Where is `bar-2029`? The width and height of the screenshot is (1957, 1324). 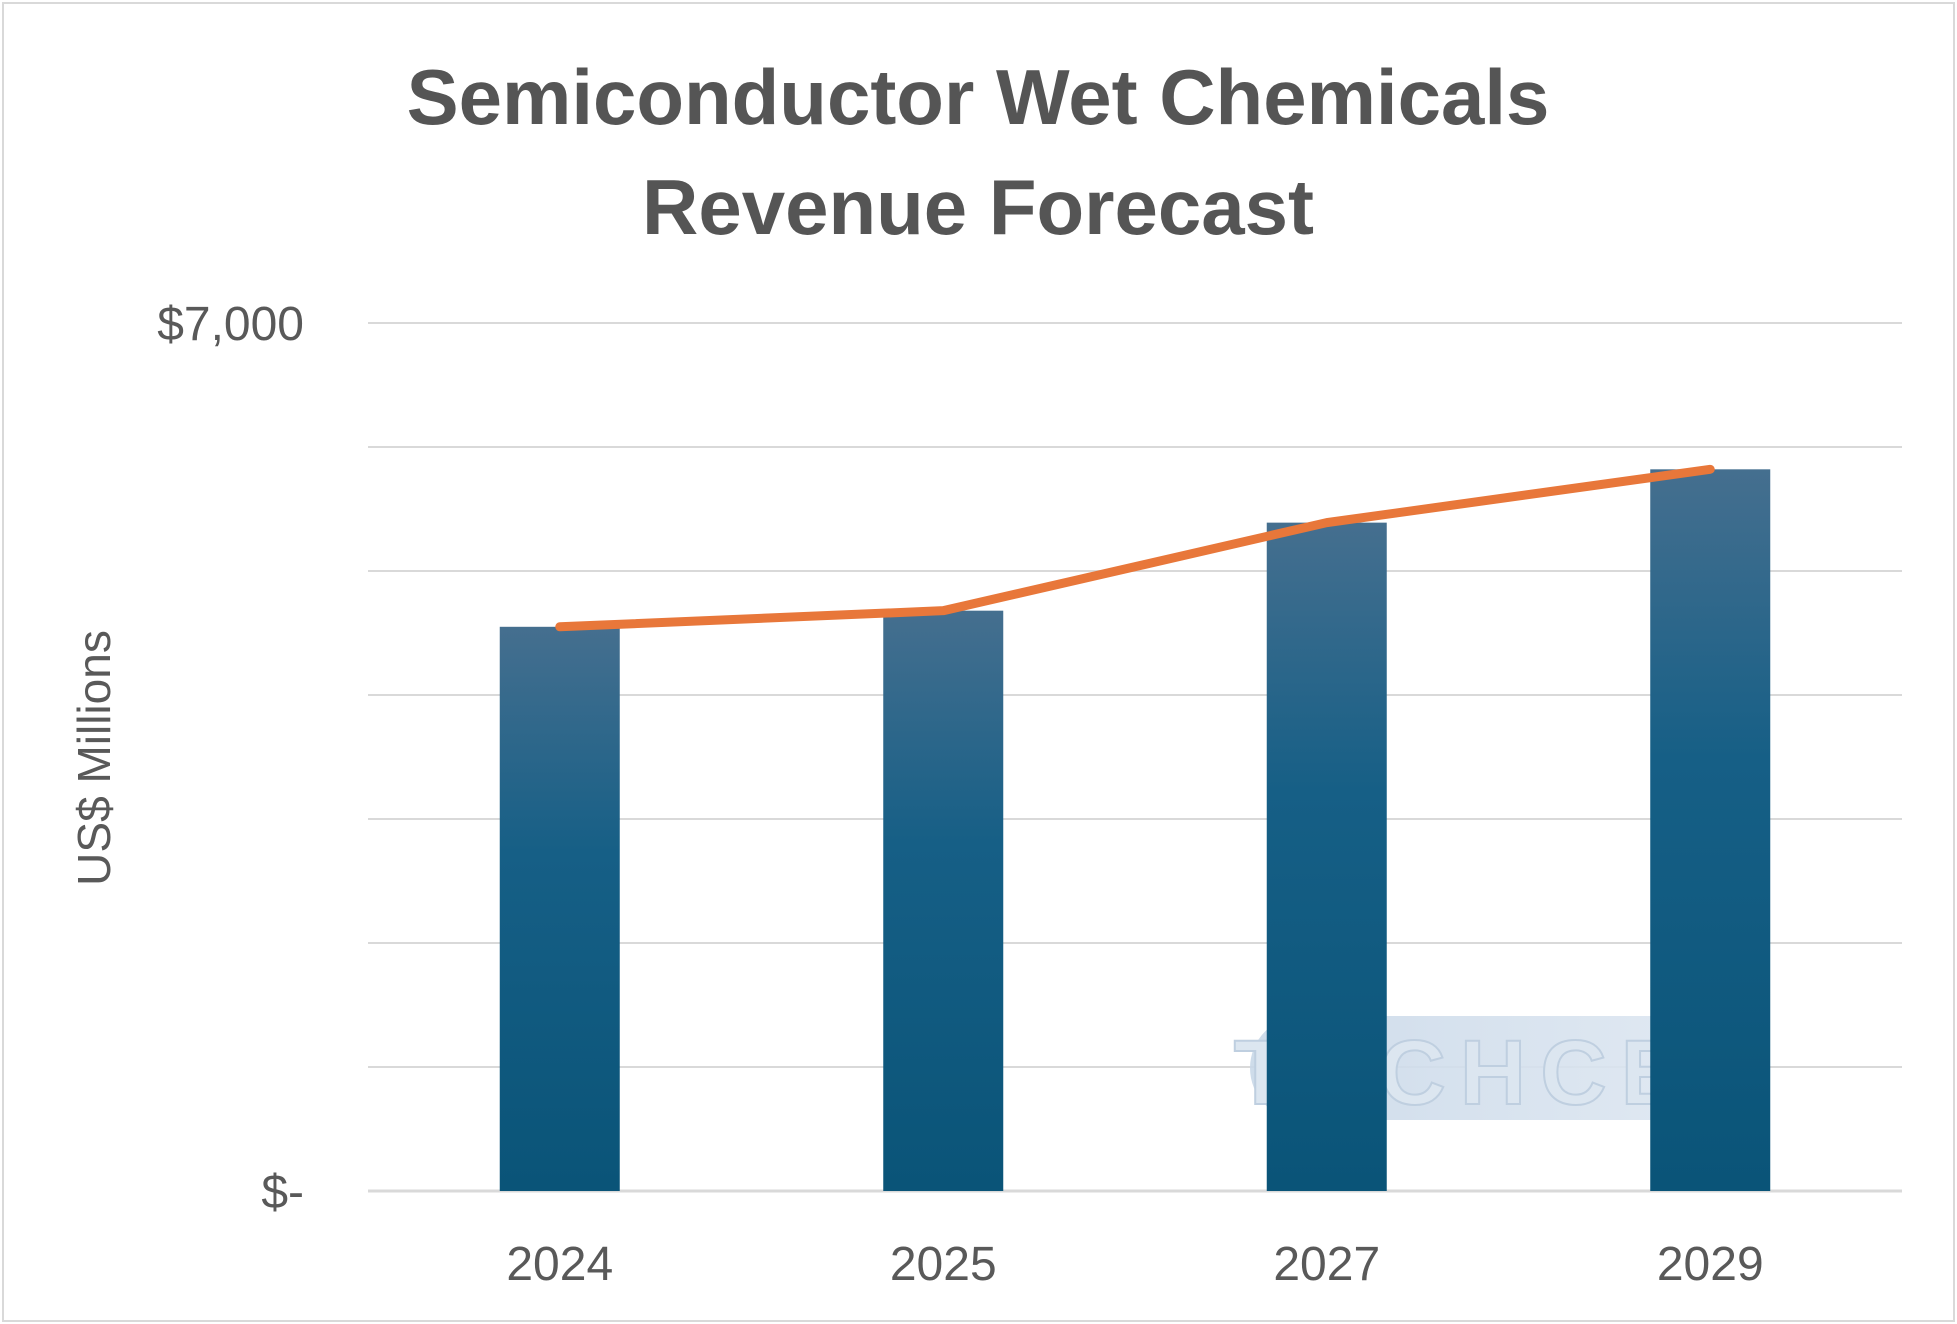
bar-2029 is located at coordinates (1710, 830).